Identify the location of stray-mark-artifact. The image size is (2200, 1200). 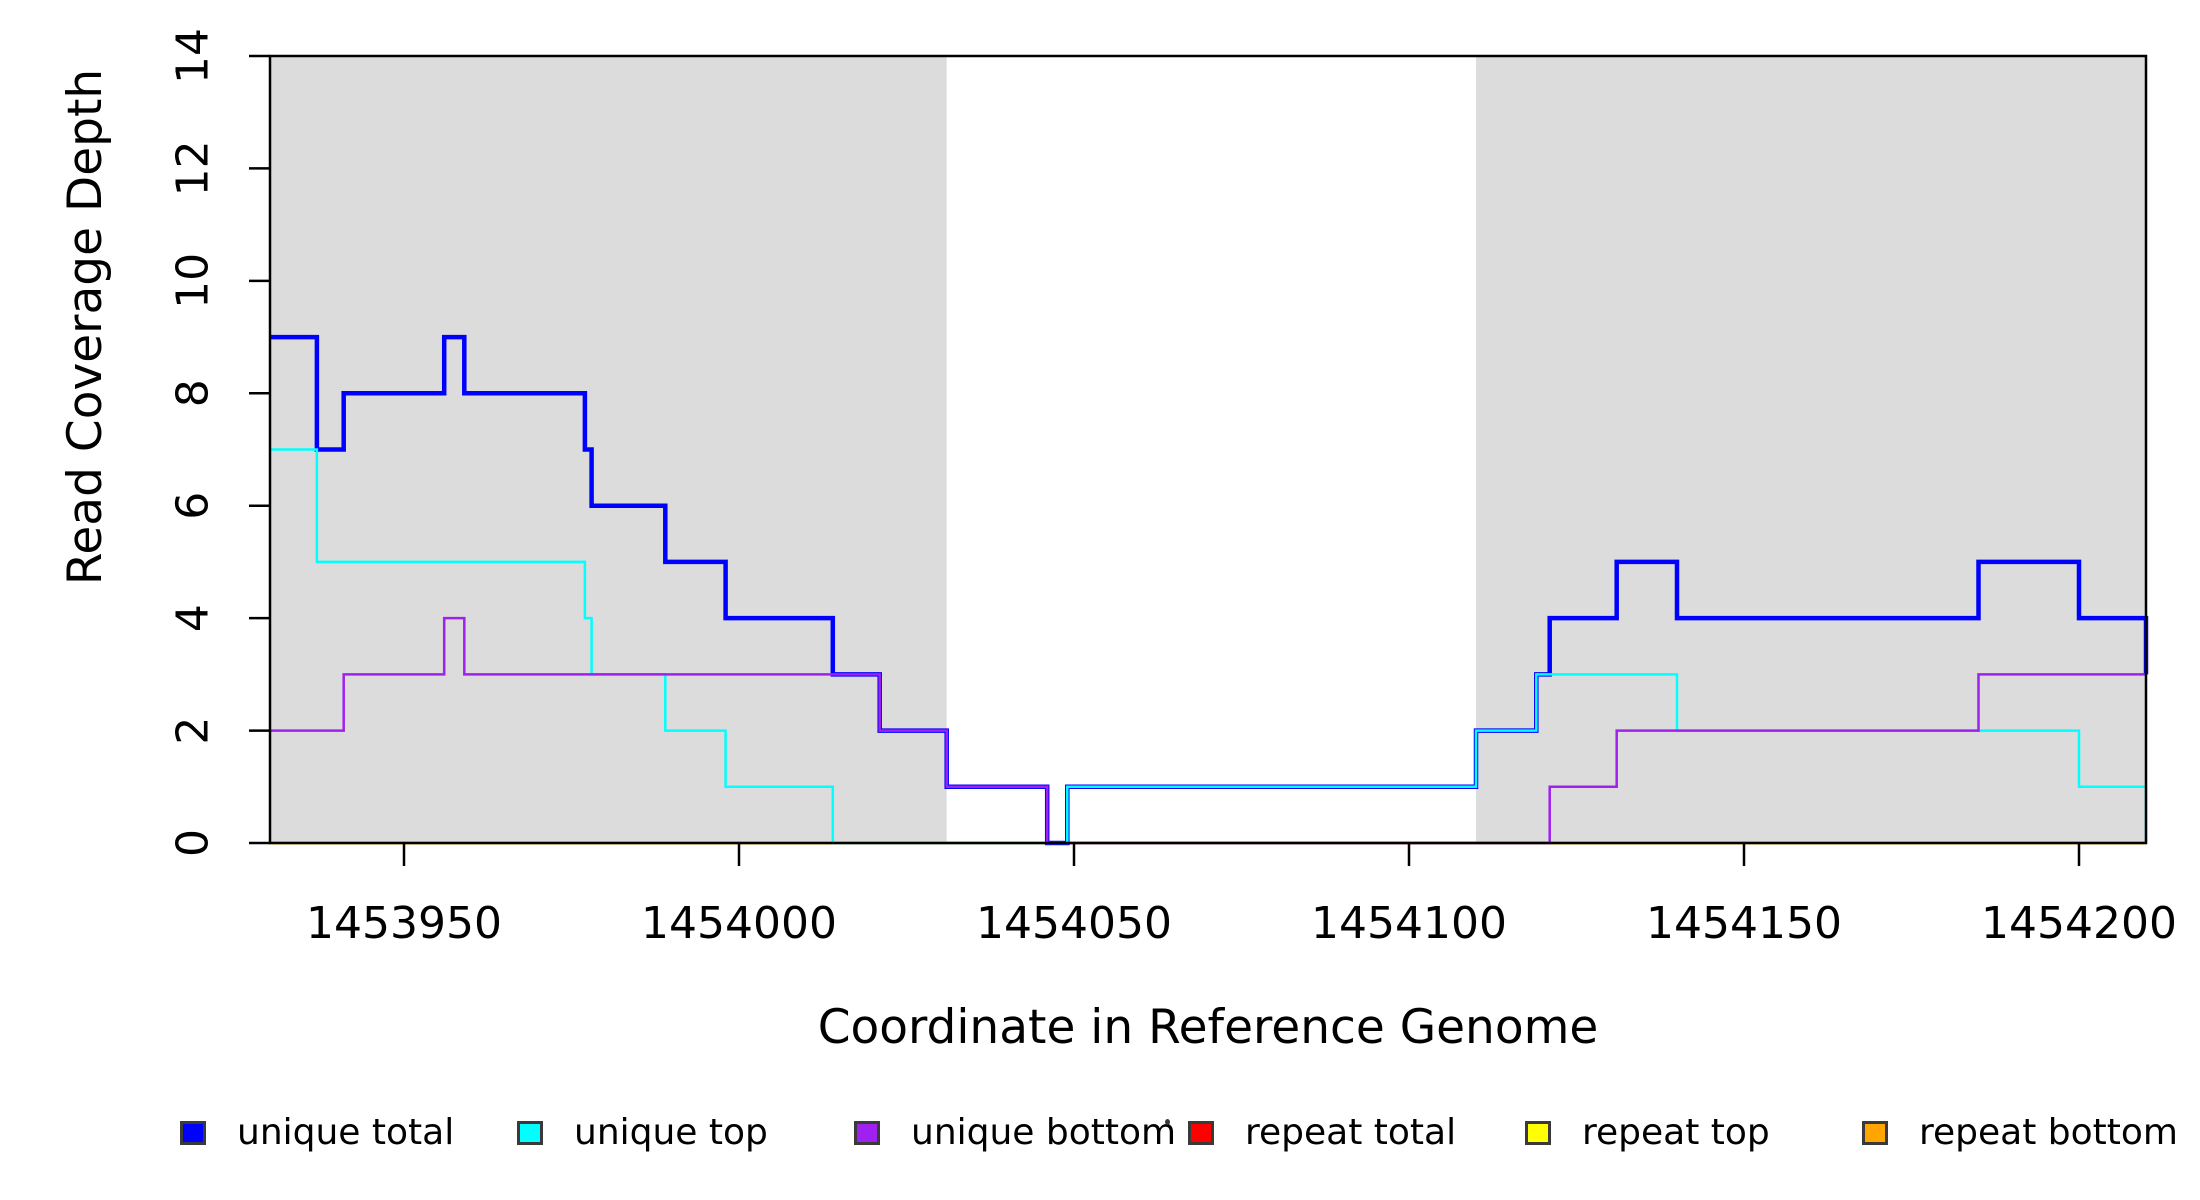
(1167, 1122).